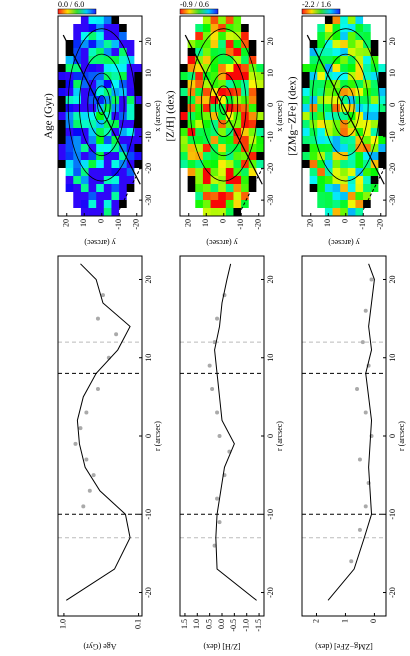 Image resolution: width=410 pixels, height=656 pixels. Describe the element at coordinates (251, 189) in the screenshot. I see `dashed-line` at that location.